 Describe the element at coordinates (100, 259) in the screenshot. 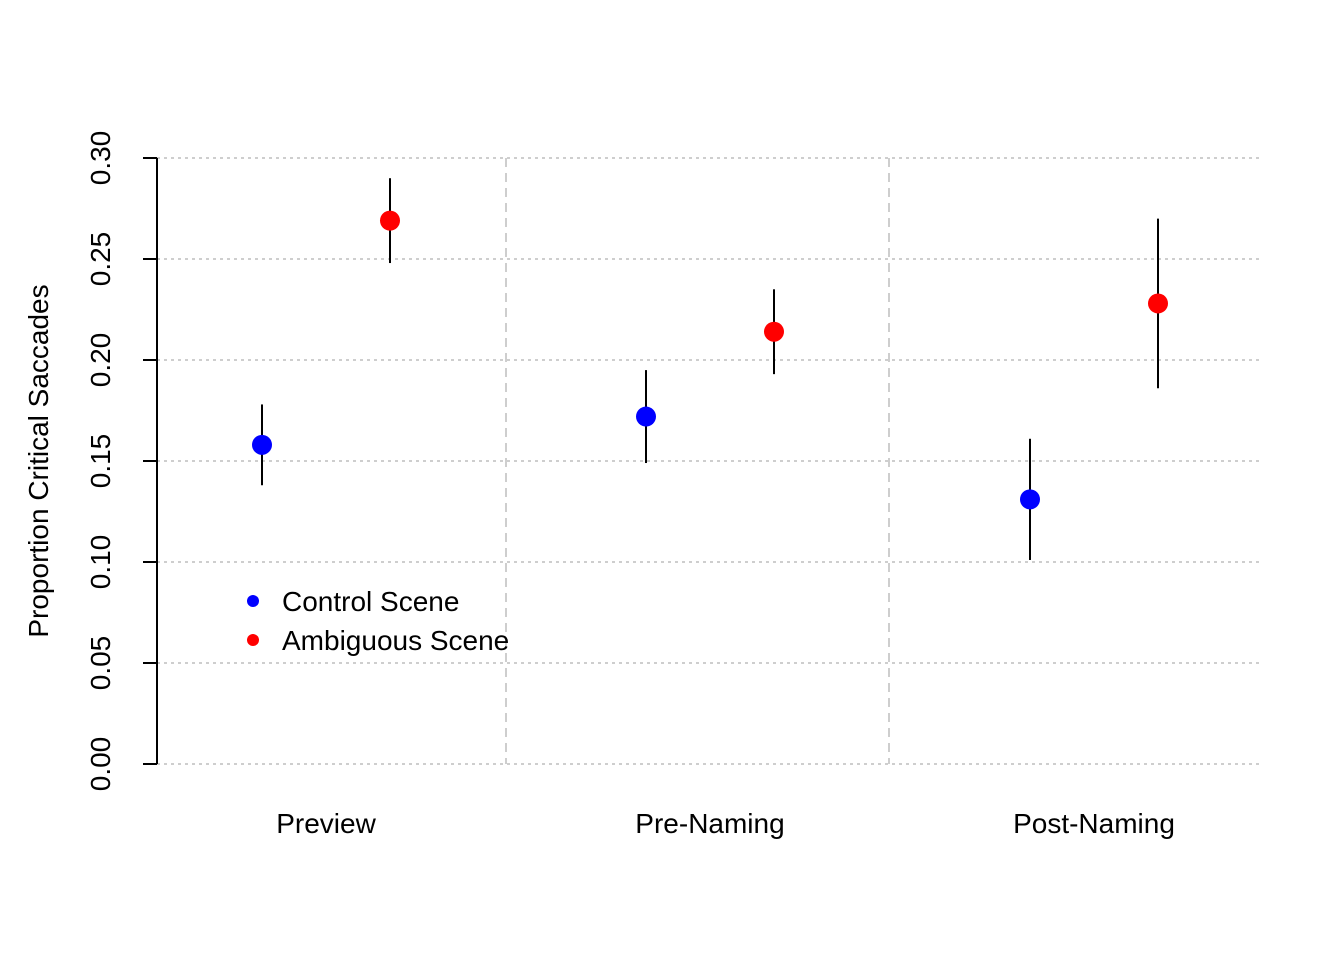

I see `y-tick-label: 0.25` at that location.